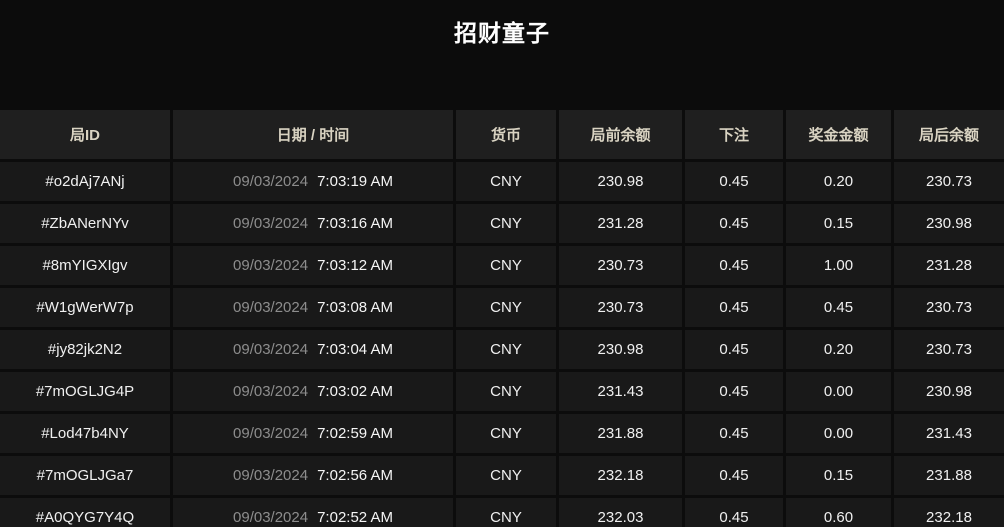 The width and height of the screenshot is (1004, 527). I want to click on balance-before-cell: 231.88, so click(620, 433).